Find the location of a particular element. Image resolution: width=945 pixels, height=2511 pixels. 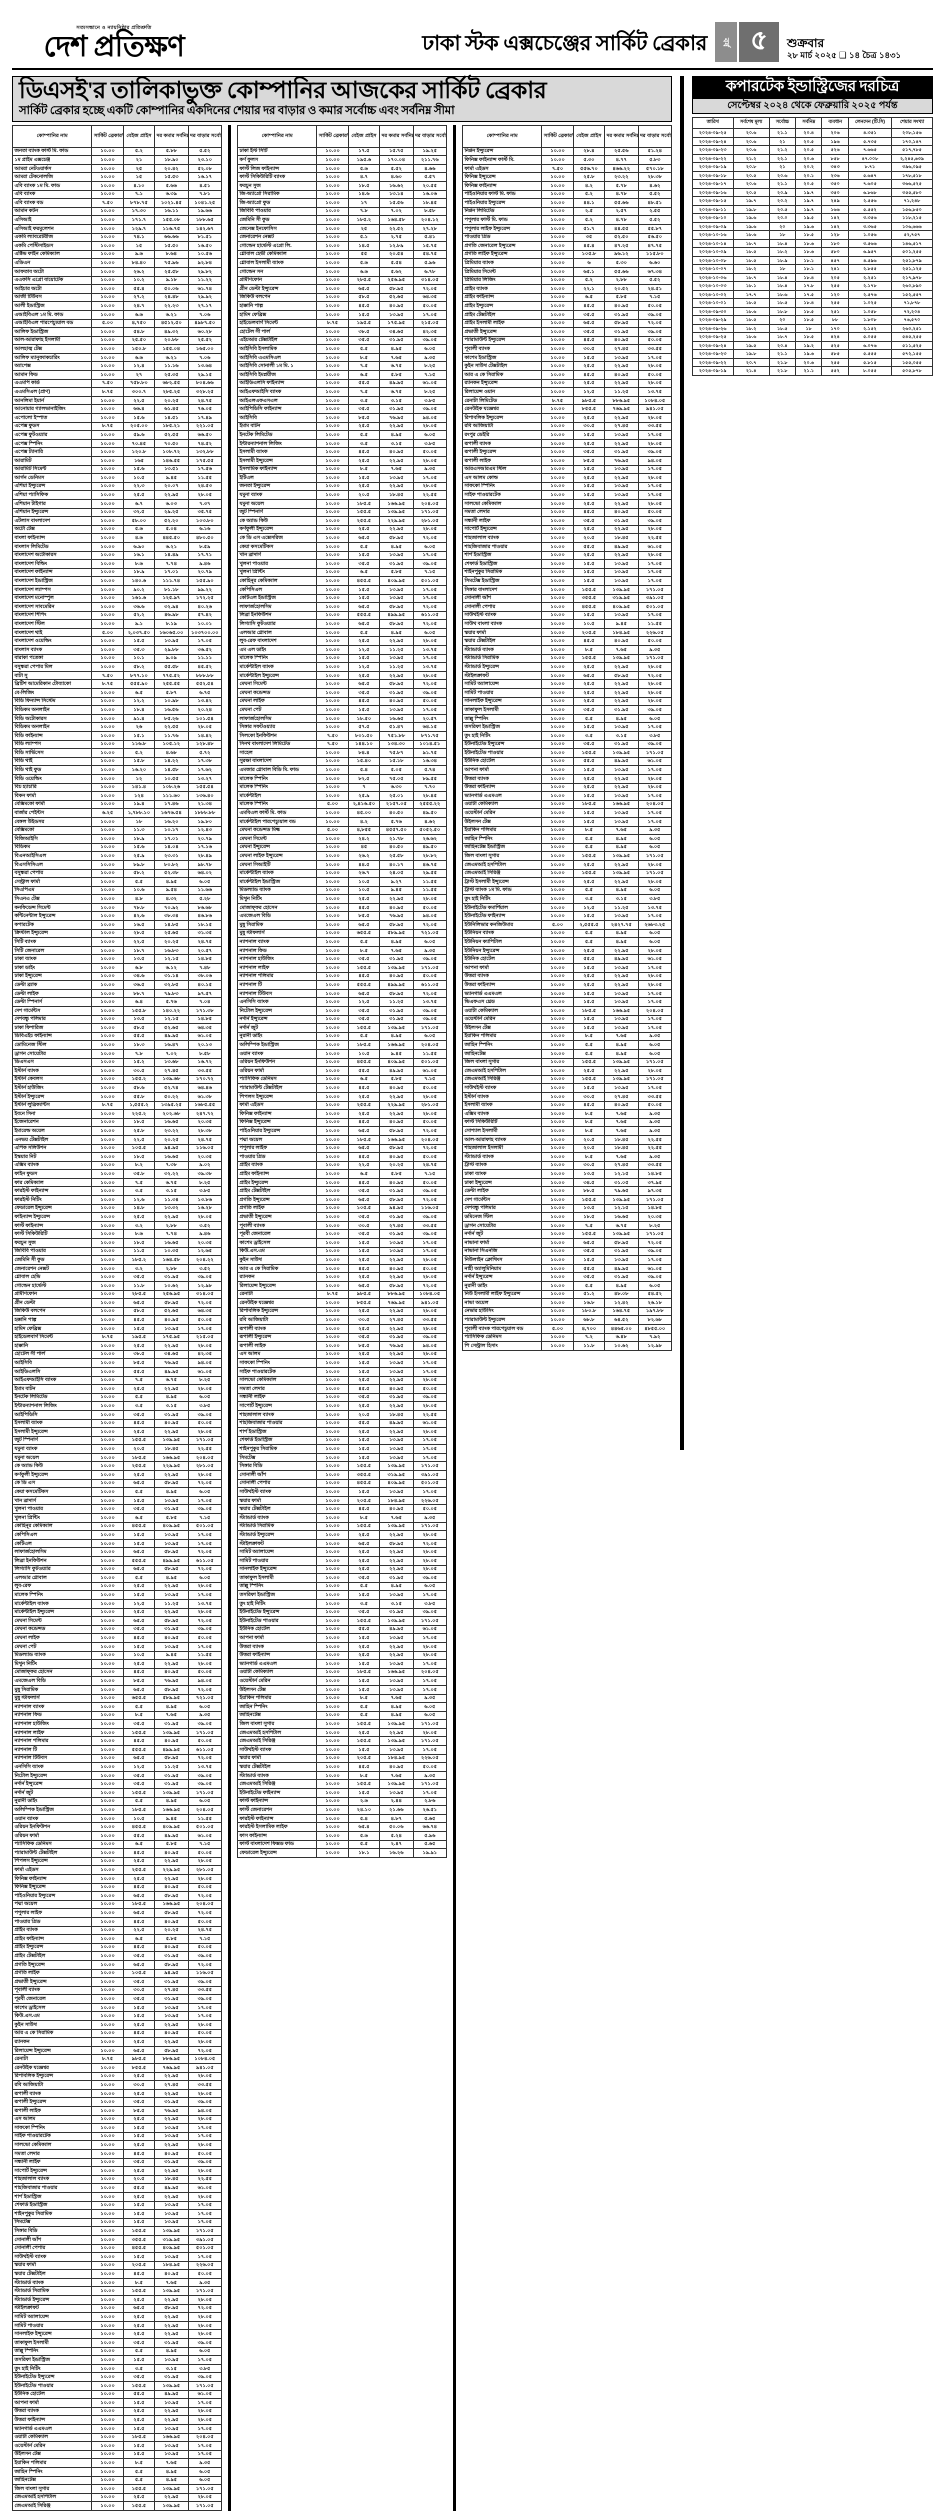

table-row: ইসলামিক ফাইন্যান্স ১০.০০ ৮.৫ ৭.৬৫ ৯.৩৫ is located at coordinates (342, 469).